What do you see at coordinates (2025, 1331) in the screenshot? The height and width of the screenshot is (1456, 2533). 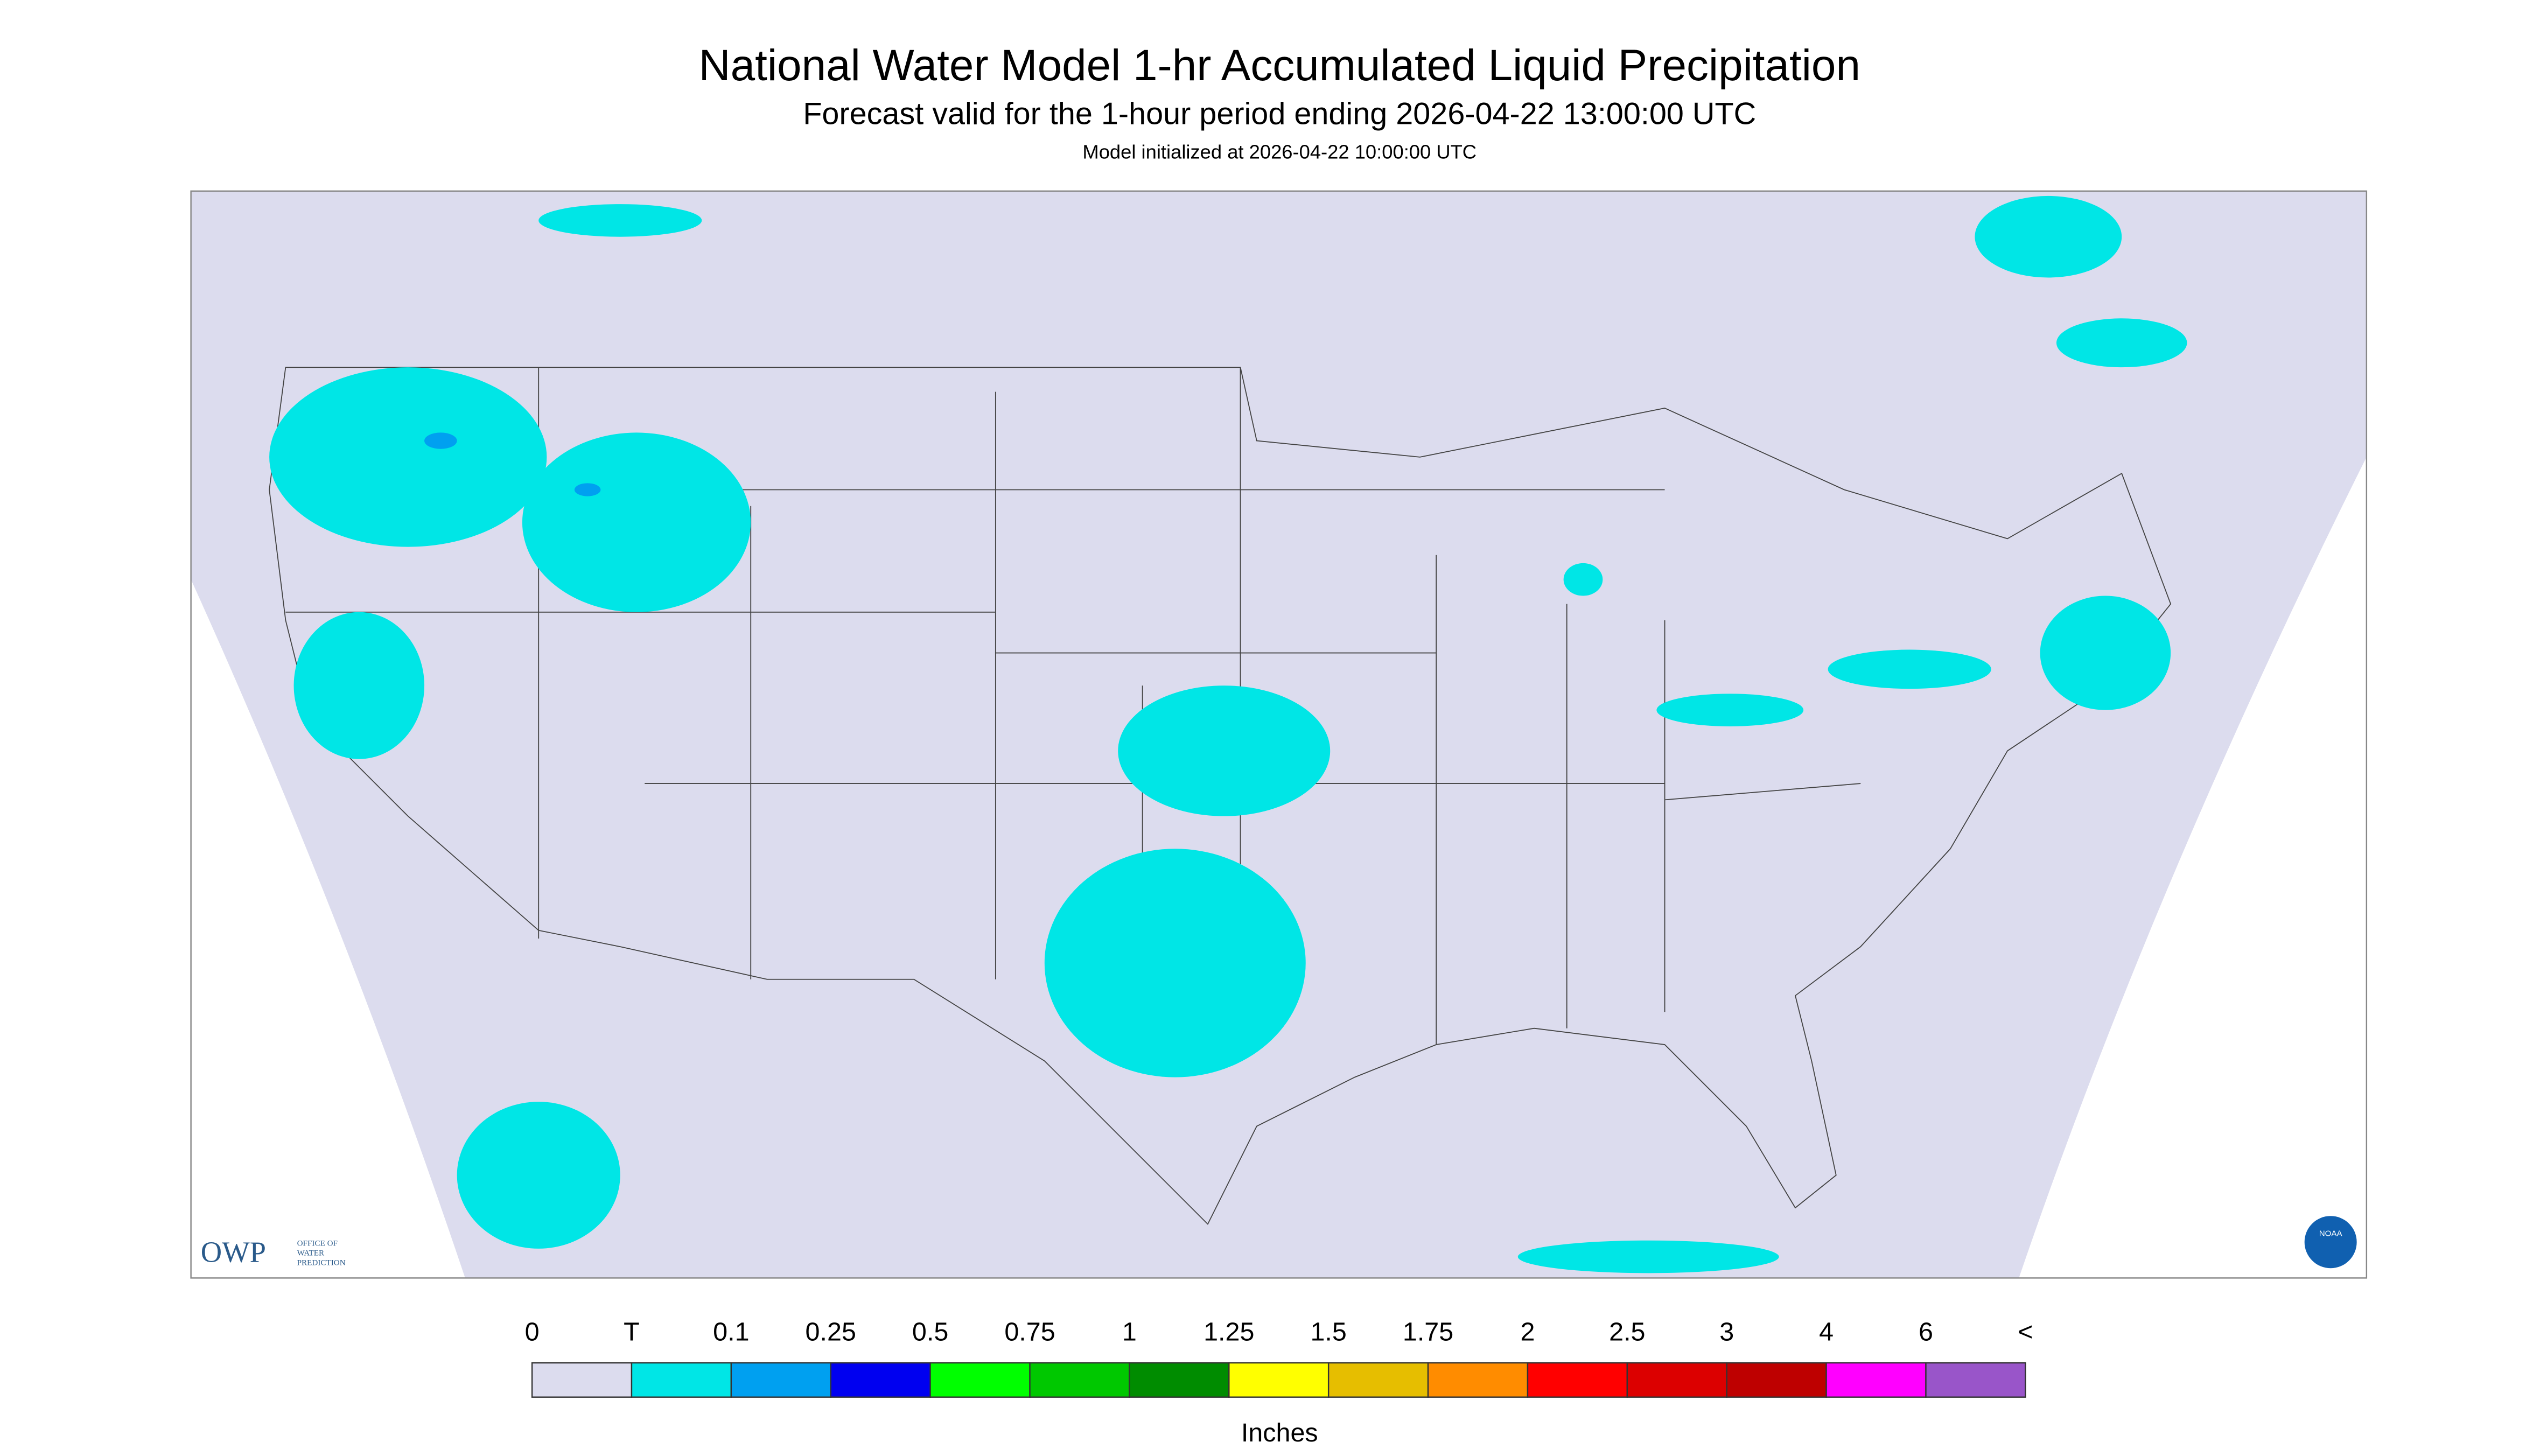 I see `legend-label: <` at bounding box center [2025, 1331].